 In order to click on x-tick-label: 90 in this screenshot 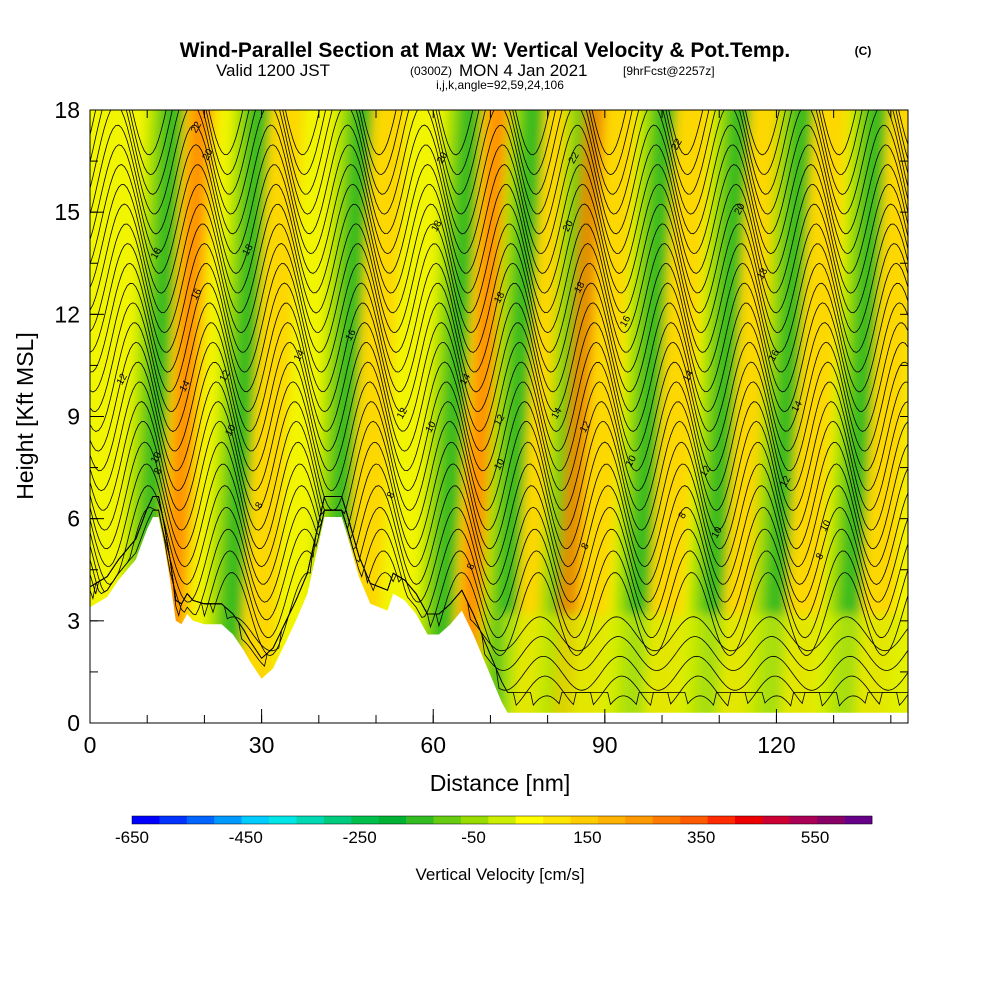, I will do `click(605, 745)`.